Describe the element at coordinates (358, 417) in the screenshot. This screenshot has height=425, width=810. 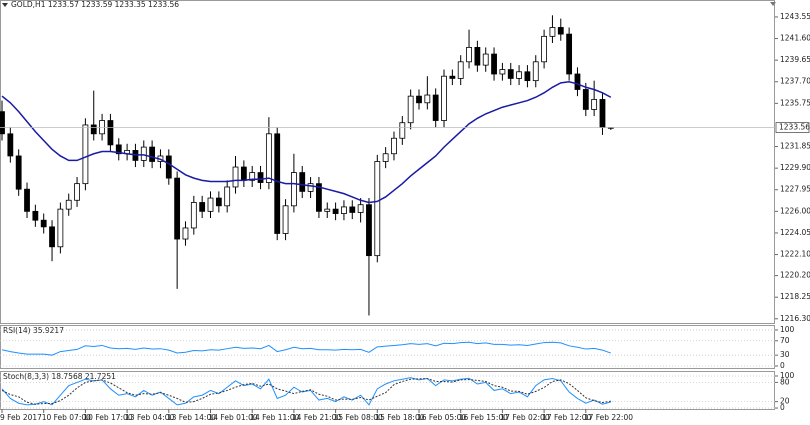
I see `x-tick-label: 15 Feb 08:00` at that location.